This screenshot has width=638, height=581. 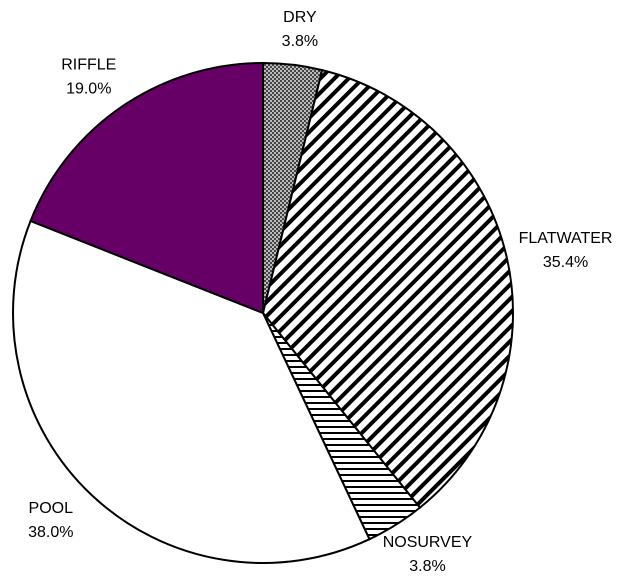 I want to click on slice-label: POOL, so click(x=51, y=508).